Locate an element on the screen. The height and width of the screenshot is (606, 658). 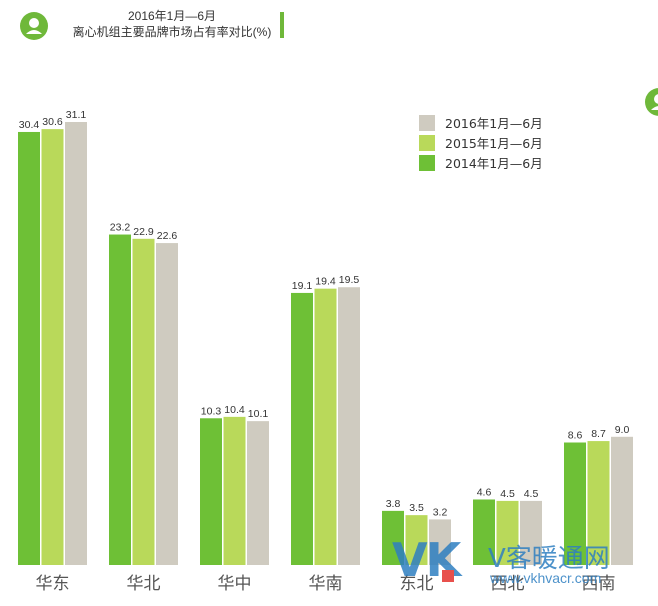
data-label: 10.1 is located at coordinates (258, 414).